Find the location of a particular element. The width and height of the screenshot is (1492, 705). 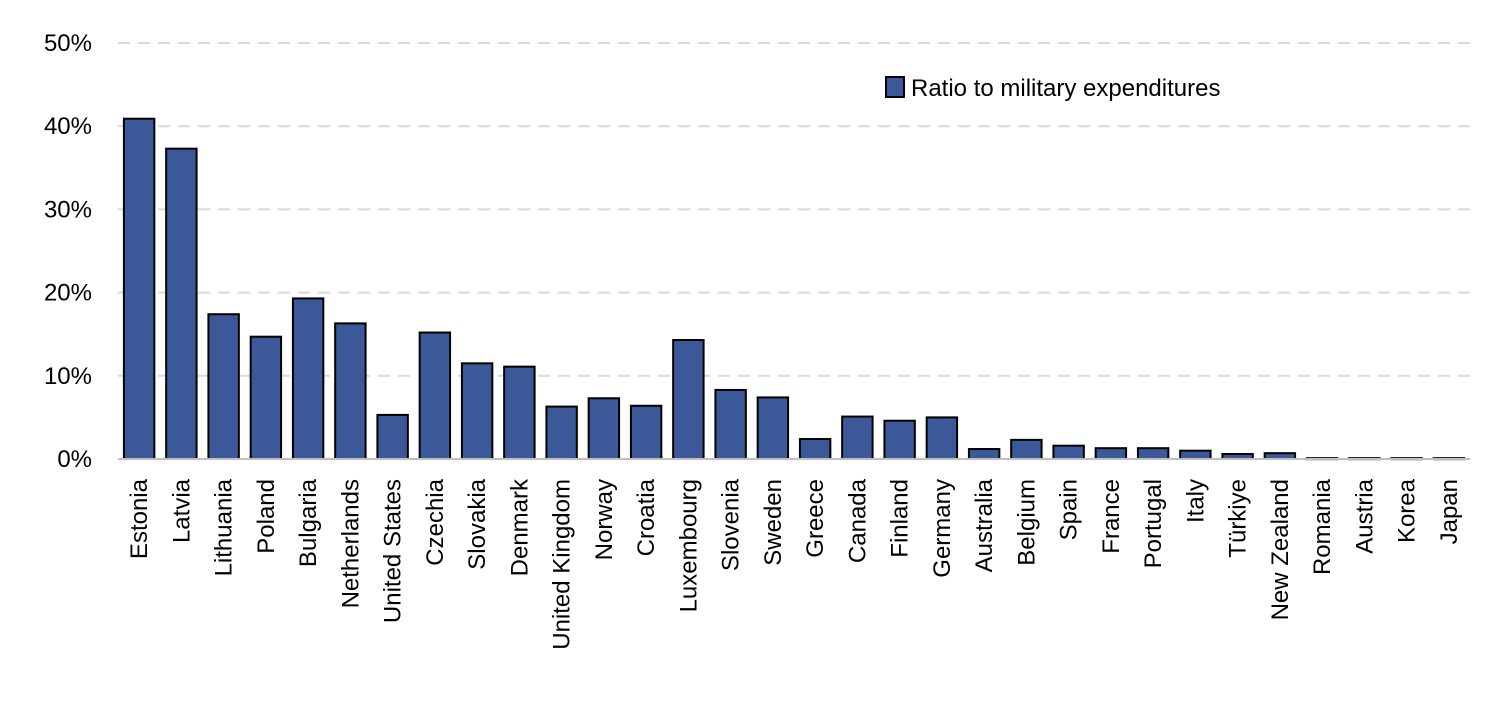

x-tick-label: Romania is located at coordinates (1322, 526).